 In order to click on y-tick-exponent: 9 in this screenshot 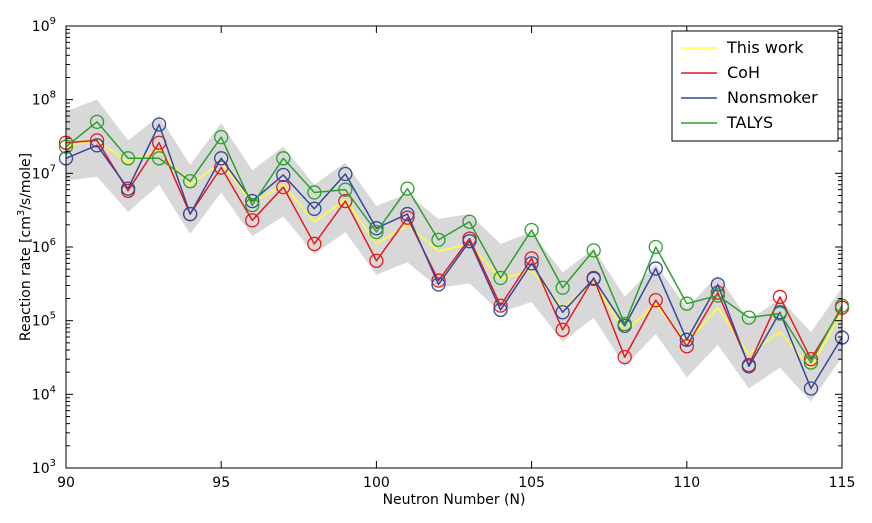, I will do `click(53, 21)`.